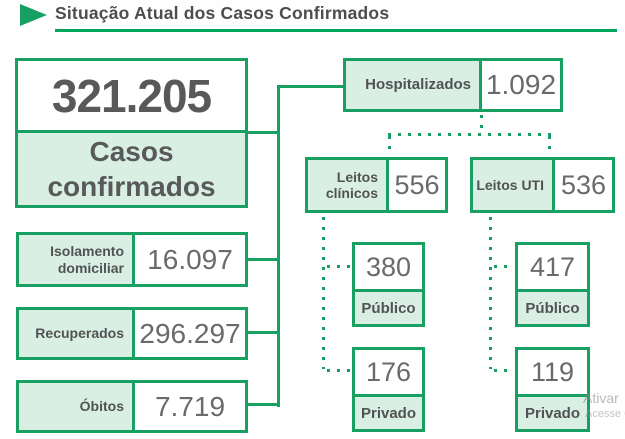 This screenshot has width=625, height=439. Describe the element at coordinates (190, 333) in the screenshot. I see `recuperados-value: 296.297` at that location.